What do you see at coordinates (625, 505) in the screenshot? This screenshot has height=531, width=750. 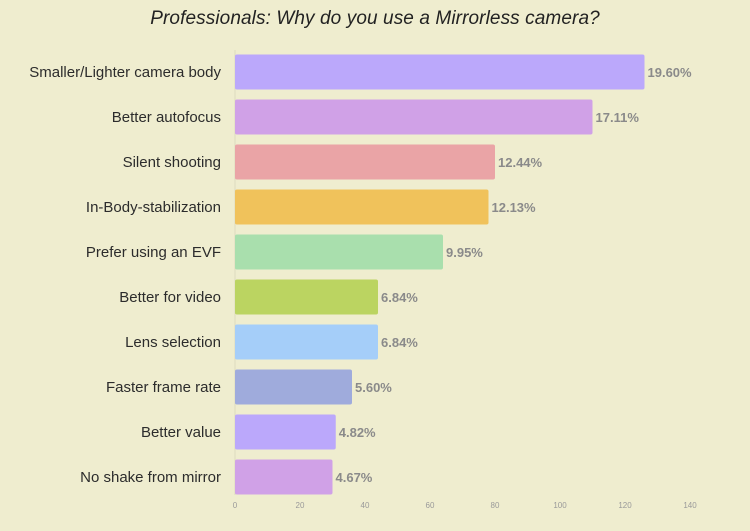 I see `x-tick-label: 120` at bounding box center [625, 505].